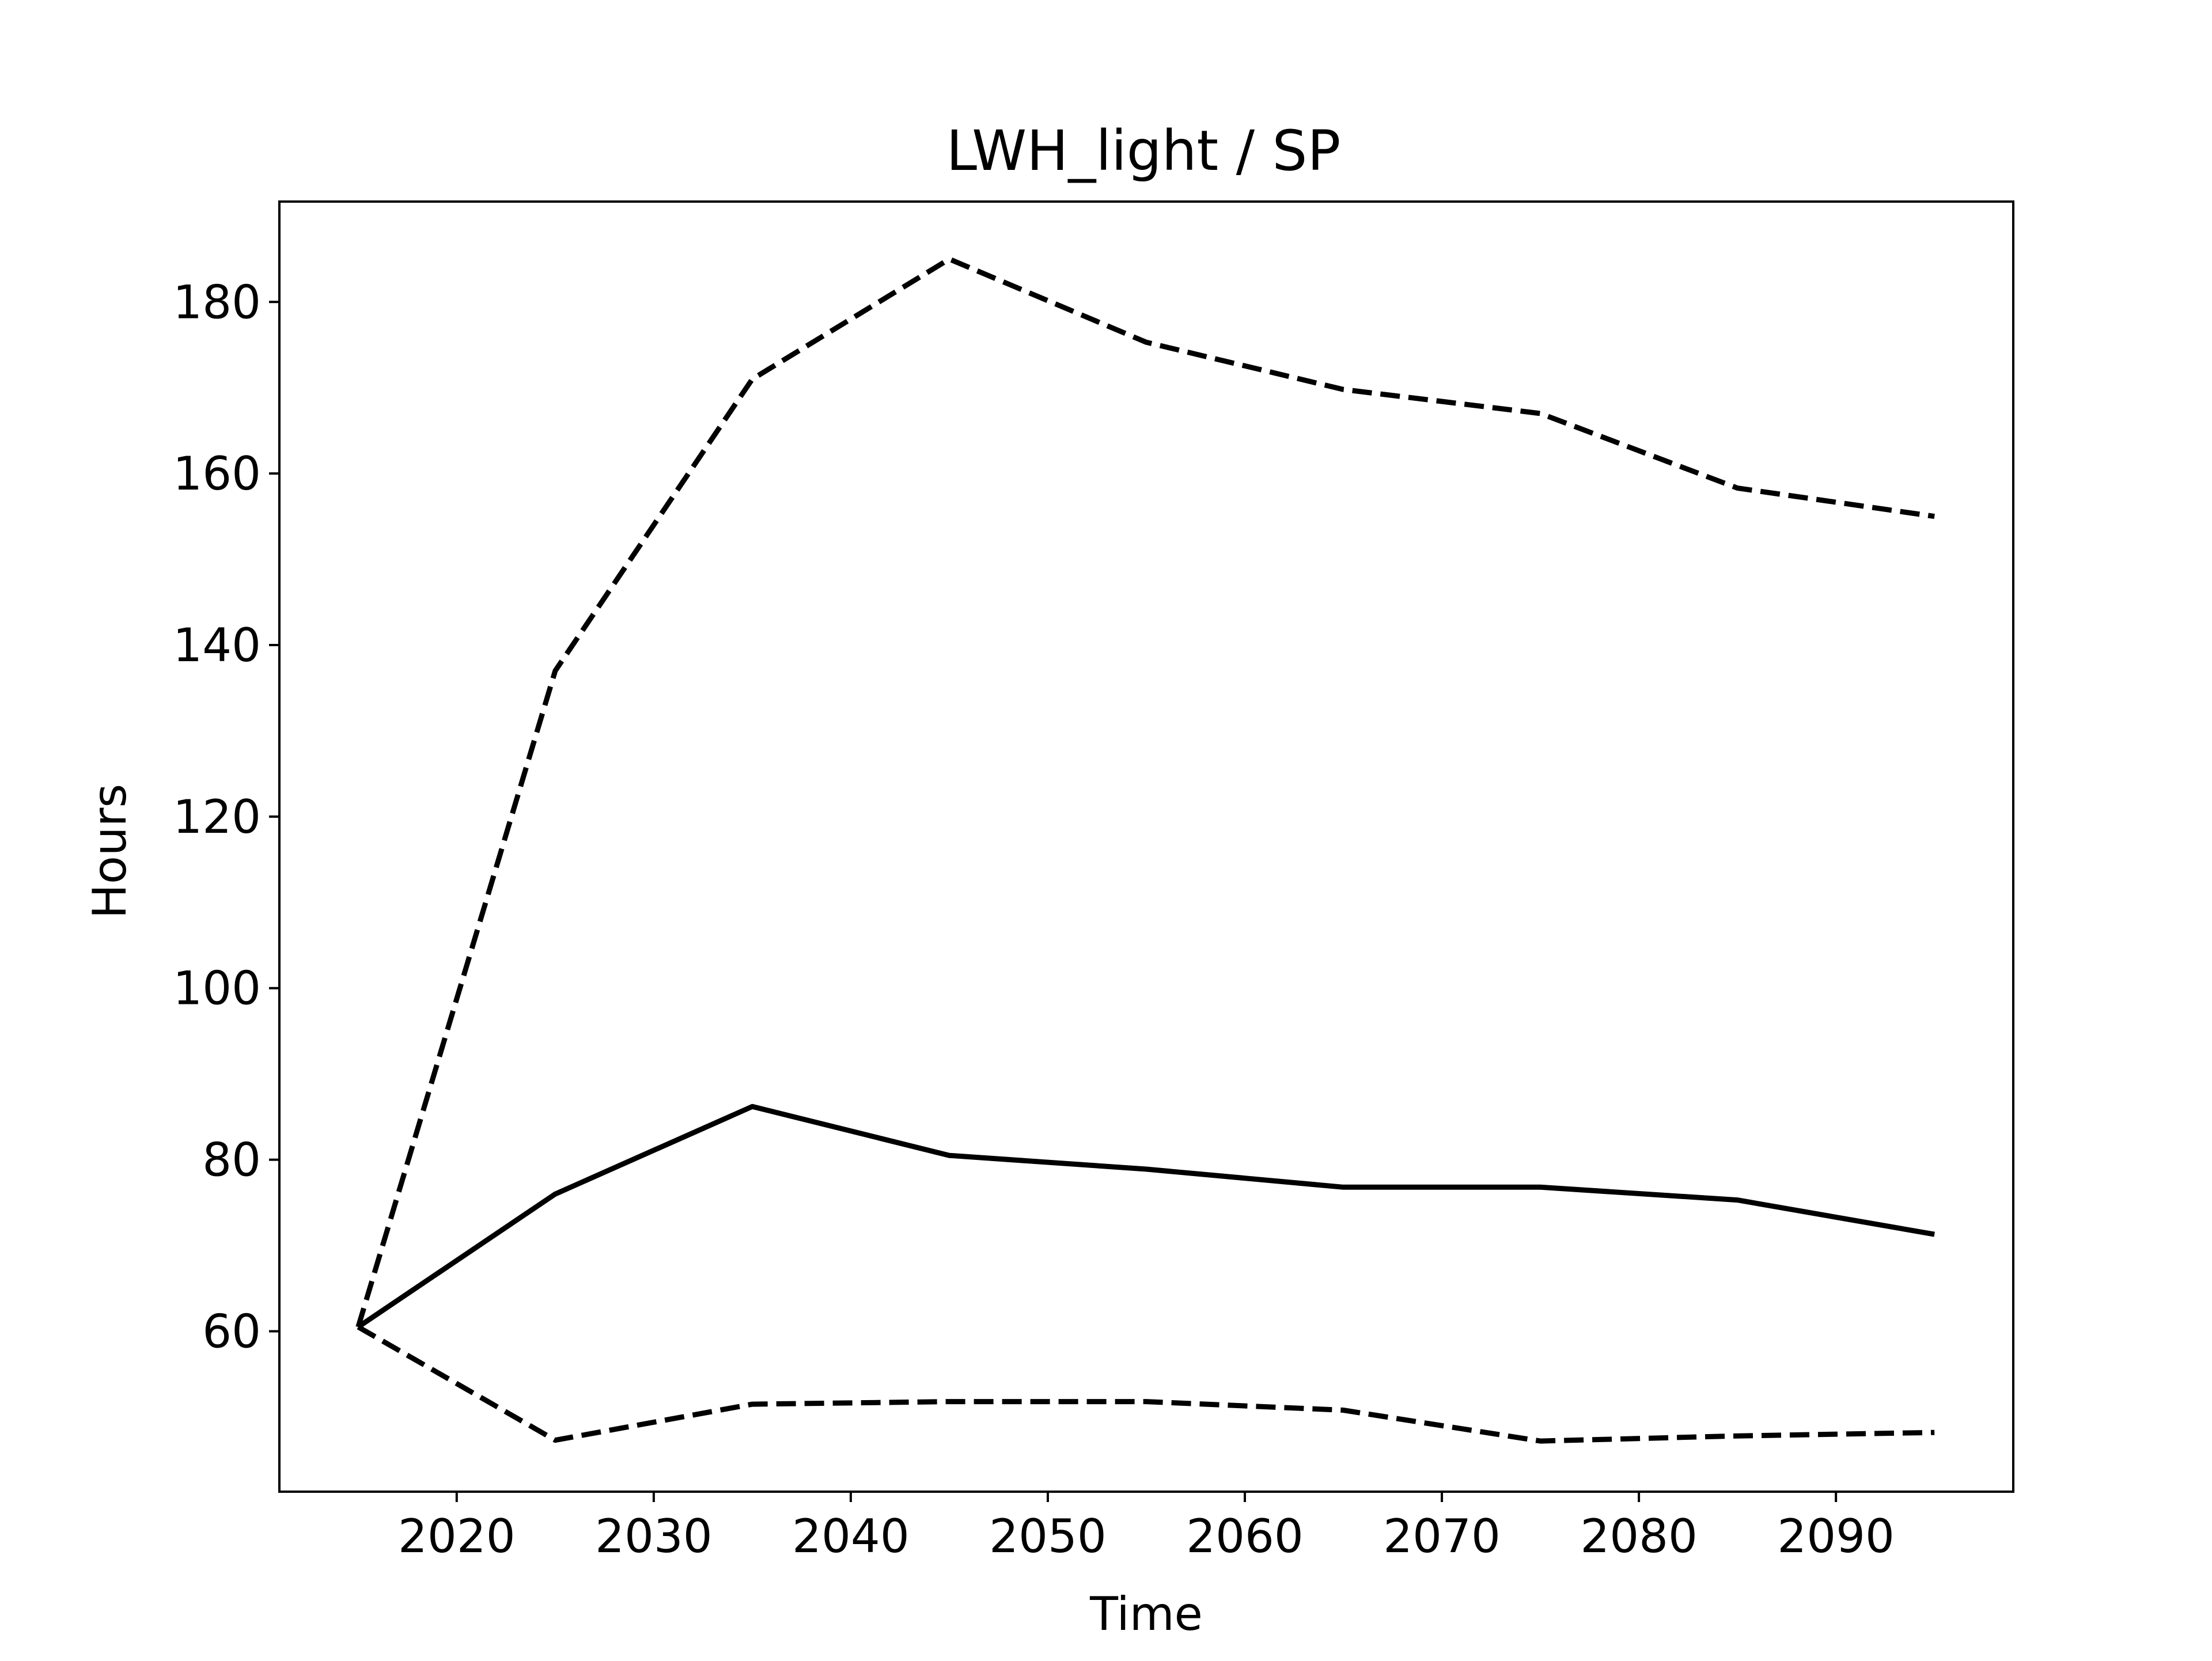 This screenshot has width=2212, height=1661. I want to click on x-tick-label: 2030, so click(654, 1536).